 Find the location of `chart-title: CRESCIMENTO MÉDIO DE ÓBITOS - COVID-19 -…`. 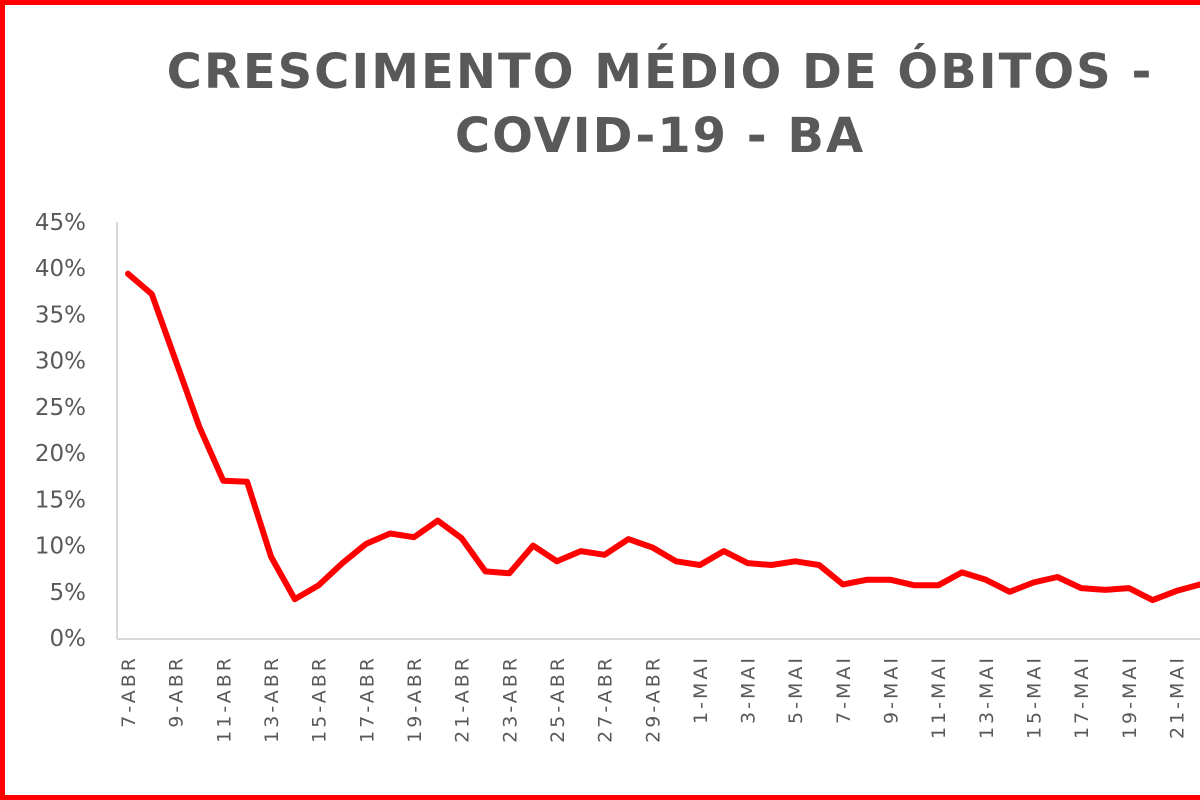

chart-title: CRESCIMENTO MÉDIO DE ÓBITOS - COVID-19 -… is located at coordinates (660, 104).